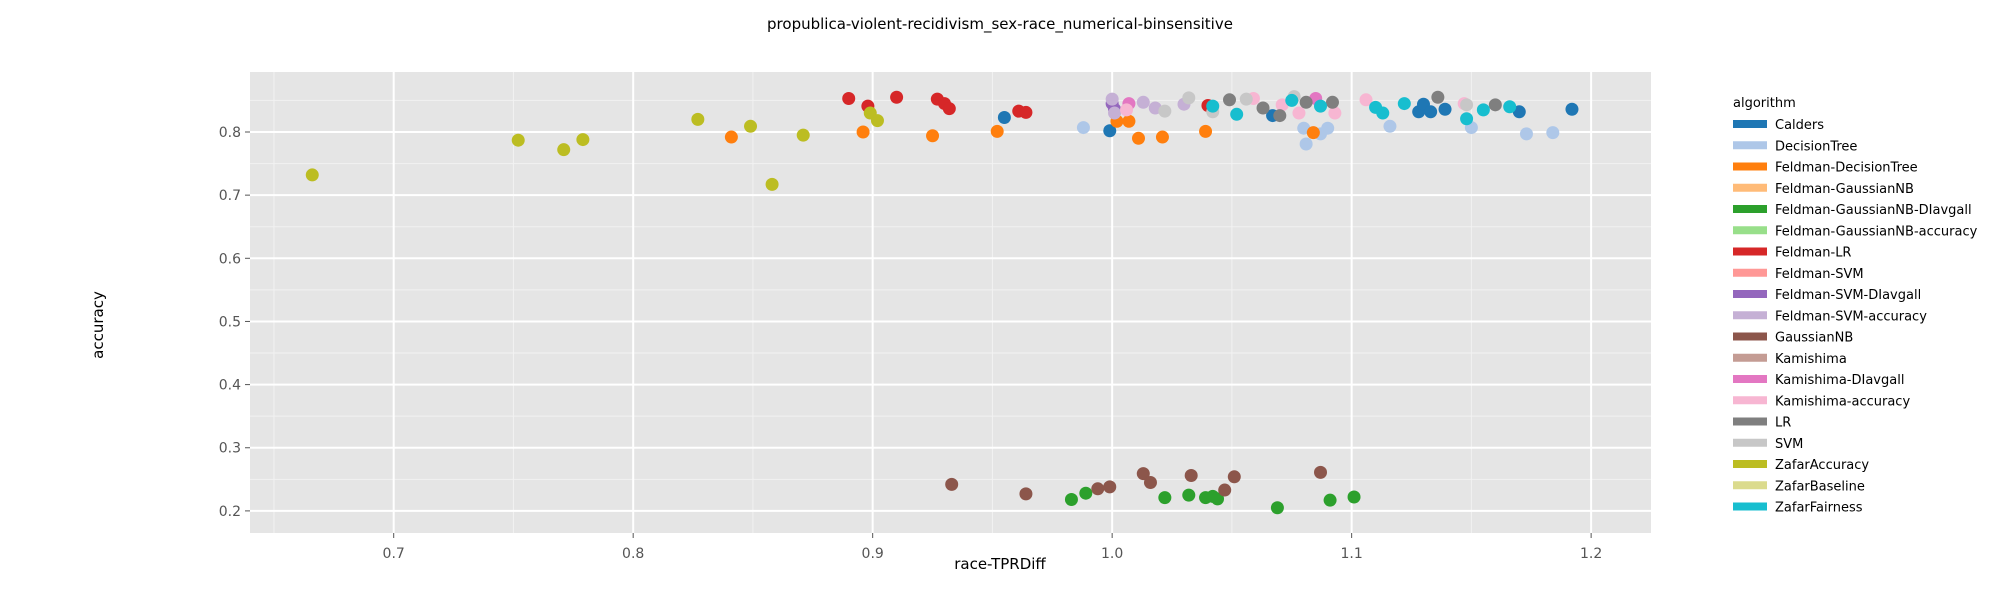  What do you see at coordinates (1842, 401) in the screenshot?
I see `legend-label: Kamishima-accuracy` at bounding box center [1842, 401].